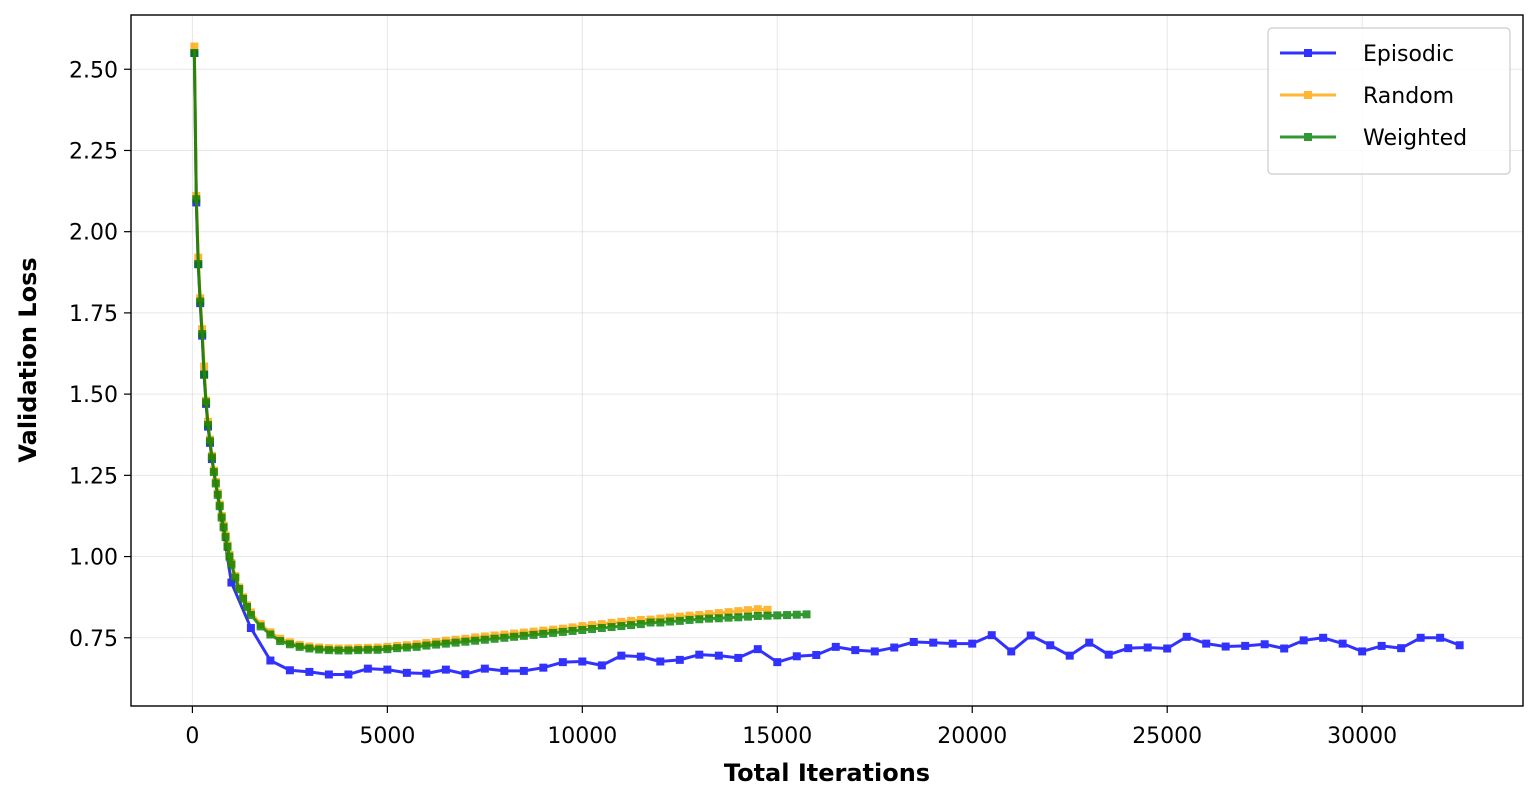 This screenshot has height=801, width=1540. I want to click on legend-marker, so click(1308, 95).